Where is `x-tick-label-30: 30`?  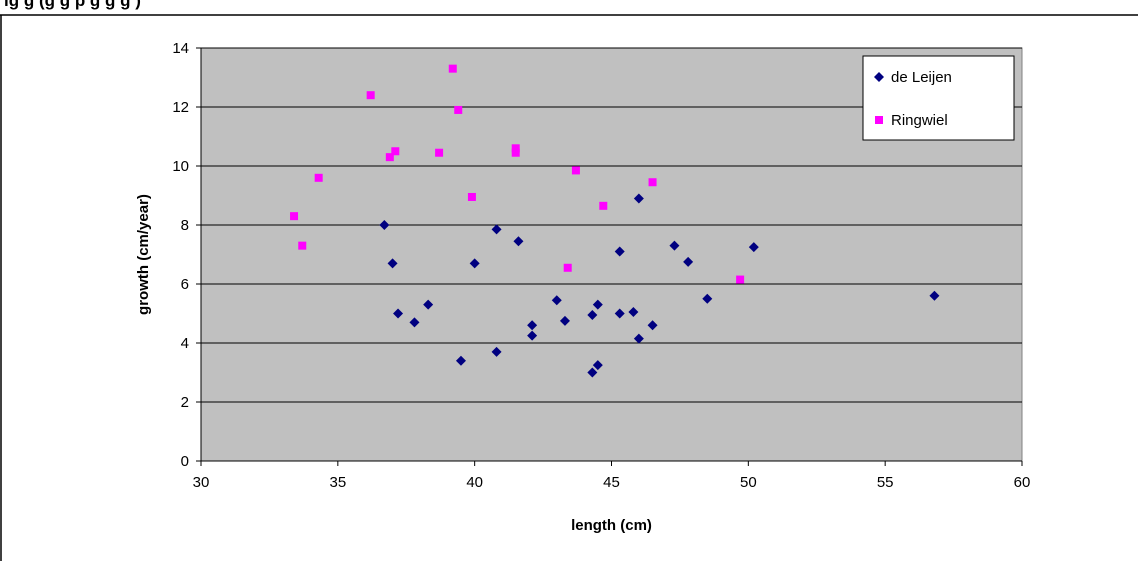 x-tick-label-30: 30 is located at coordinates (201, 482).